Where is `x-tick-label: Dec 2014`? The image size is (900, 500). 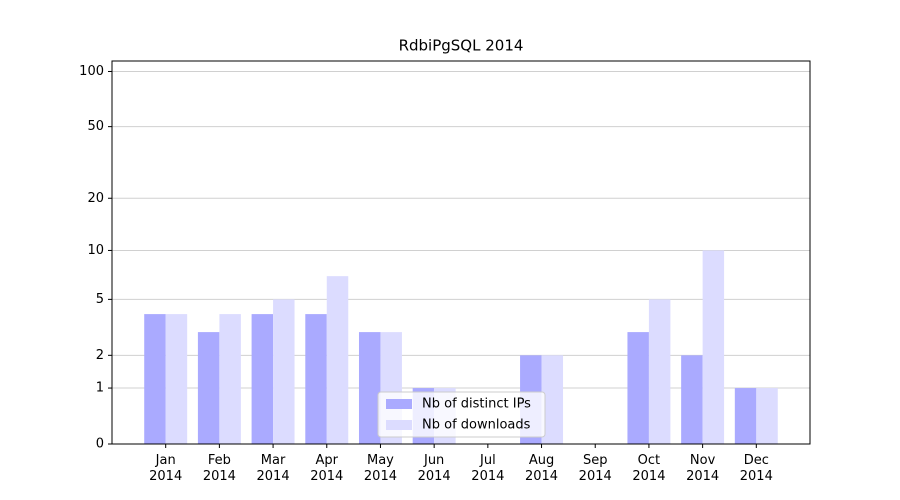 x-tick-label: Dec 2014 is located at coordinates (756, 468).